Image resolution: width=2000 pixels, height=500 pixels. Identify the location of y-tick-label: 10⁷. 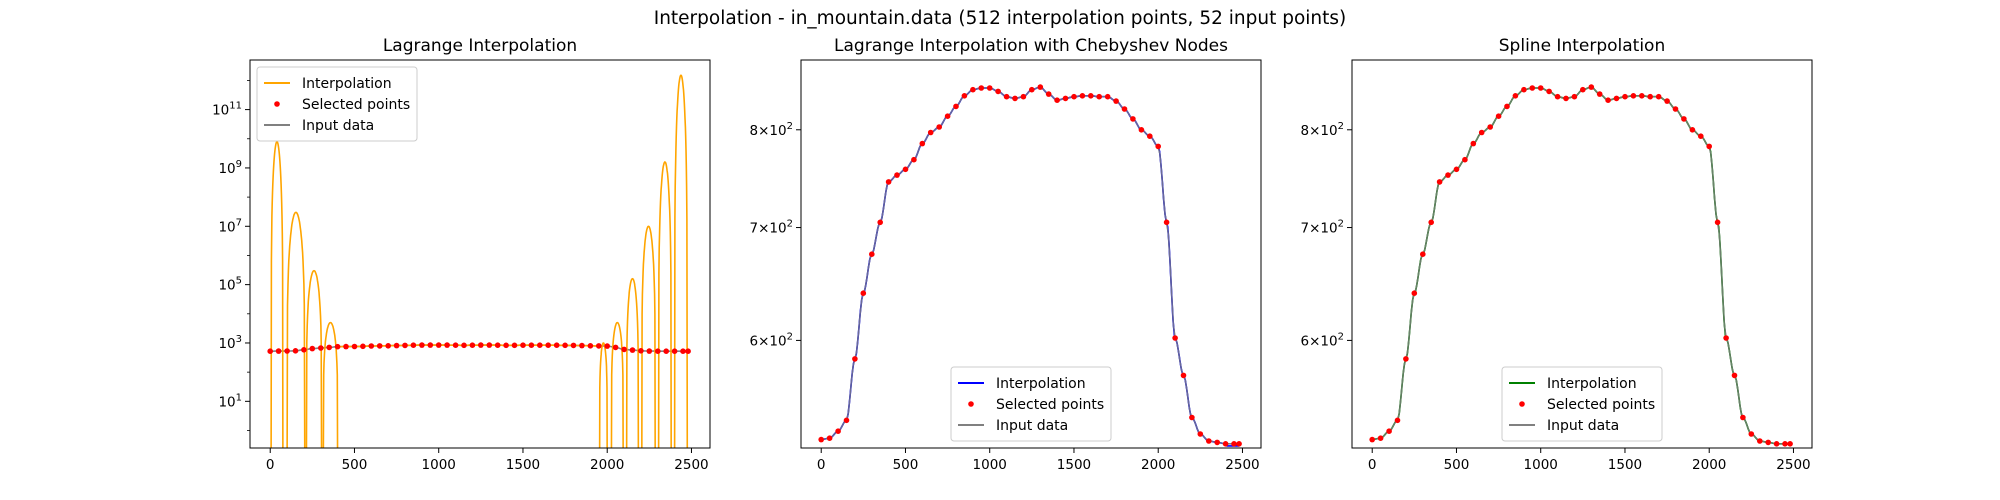
(230, 226).